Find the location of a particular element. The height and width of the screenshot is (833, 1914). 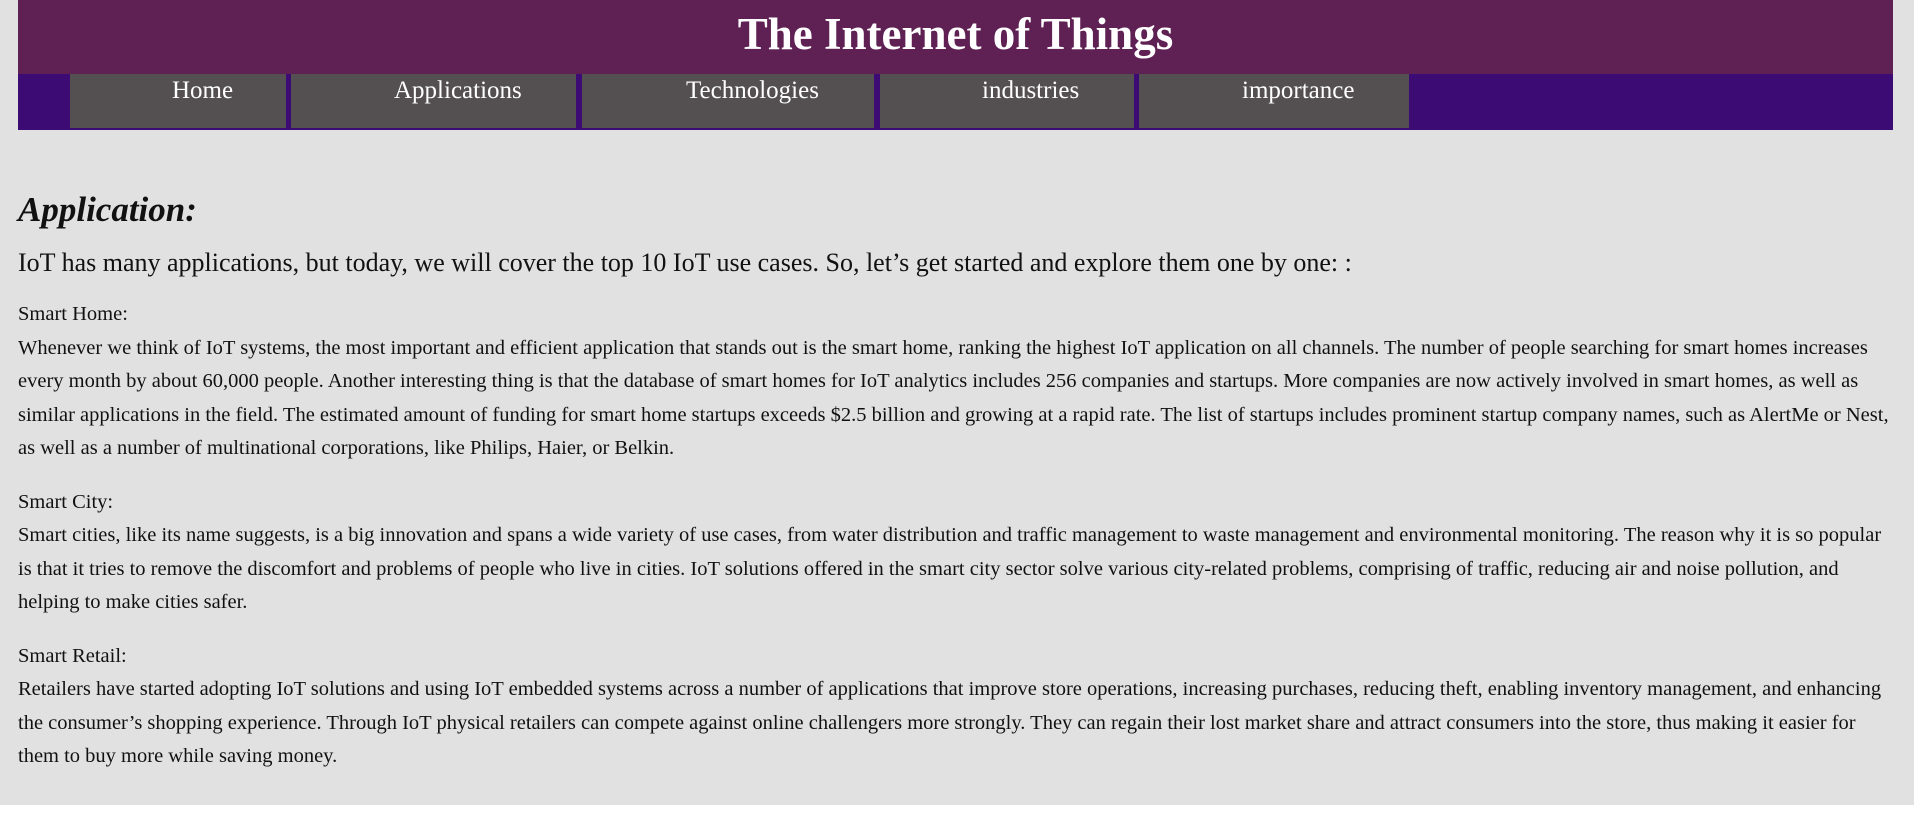

section-title-smart-city: Smart City: is located at coordinates (66, 501).